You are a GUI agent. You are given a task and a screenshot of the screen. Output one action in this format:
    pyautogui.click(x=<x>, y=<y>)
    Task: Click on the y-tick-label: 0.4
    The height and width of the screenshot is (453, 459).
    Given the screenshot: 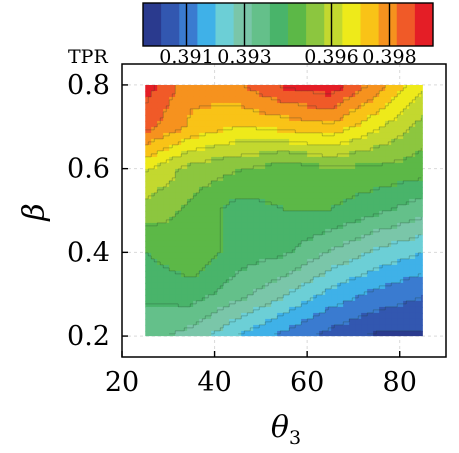 What is the action you would take?
    pyautogui.click(x=88, y=252)
    